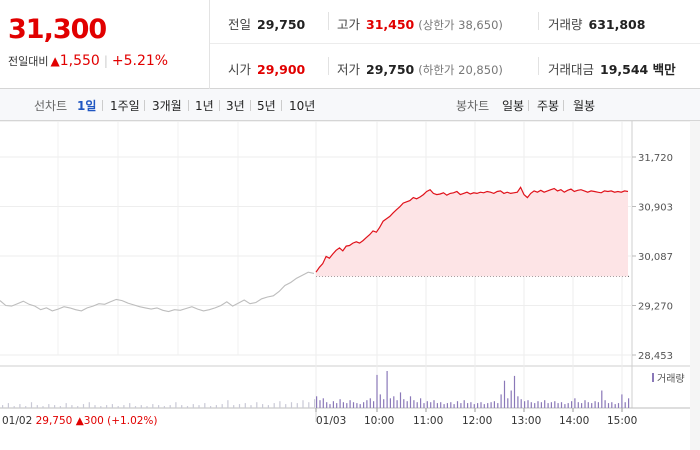 The image size is (700, 450). What do you see at coordinates (655, 307) in the screenshot?
I see `y-tick-label: 29,270` at bounding box center [655, 307].